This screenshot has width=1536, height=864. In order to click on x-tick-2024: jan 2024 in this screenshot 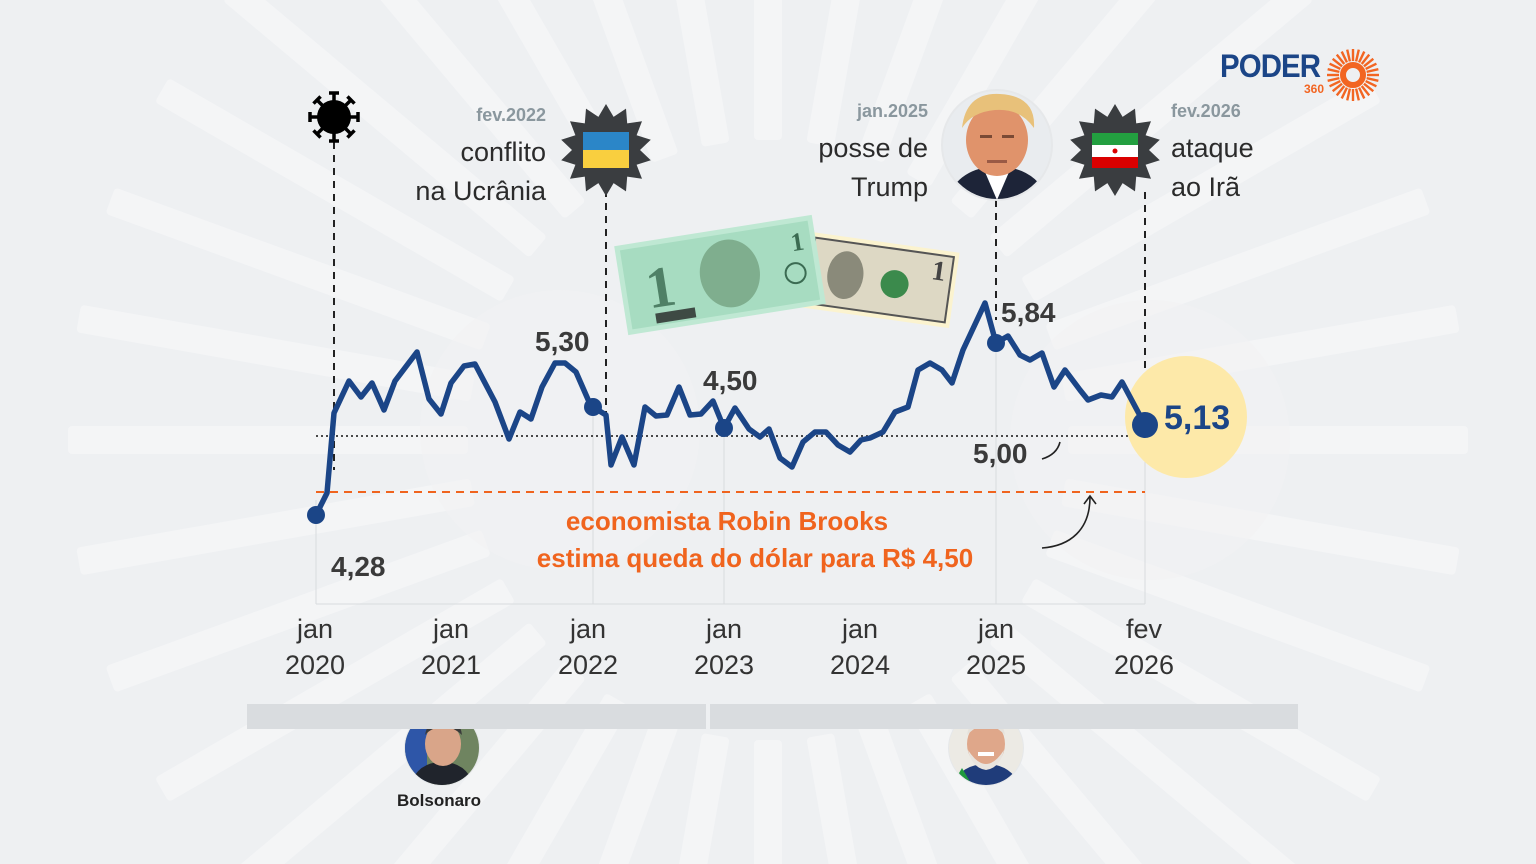, I will do `click(860, 647)`.